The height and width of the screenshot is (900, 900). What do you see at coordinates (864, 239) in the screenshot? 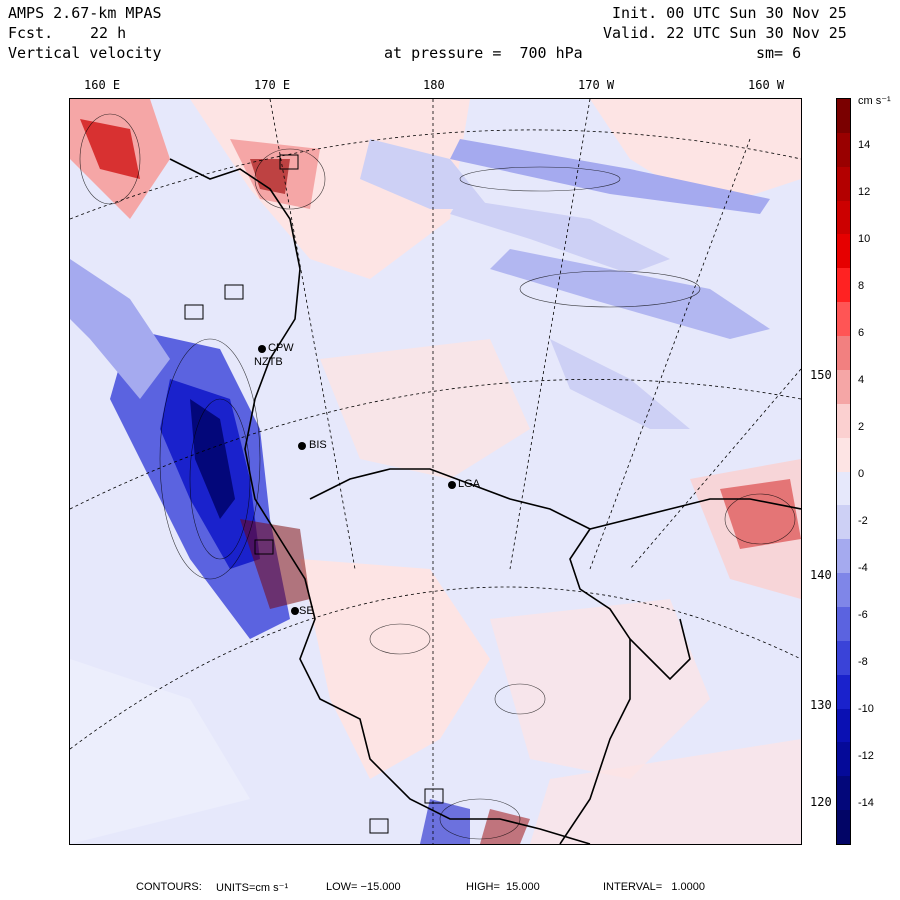
I see `colorbar-tick-label: 10` at bounding box center [864, 239].